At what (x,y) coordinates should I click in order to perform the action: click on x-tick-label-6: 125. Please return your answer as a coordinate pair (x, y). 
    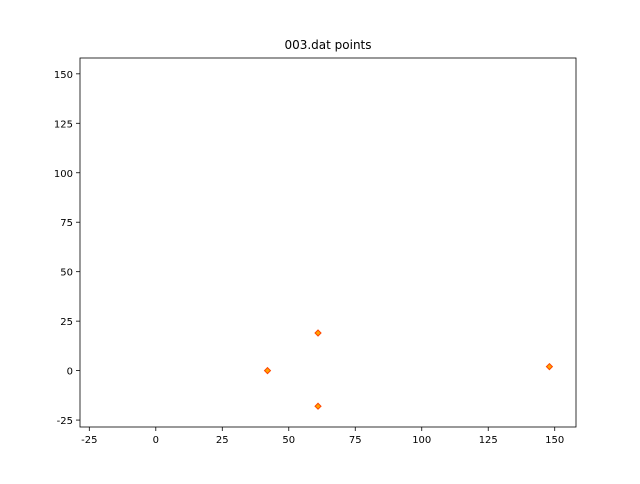
    Looking at the image, I should click on (488, 440).